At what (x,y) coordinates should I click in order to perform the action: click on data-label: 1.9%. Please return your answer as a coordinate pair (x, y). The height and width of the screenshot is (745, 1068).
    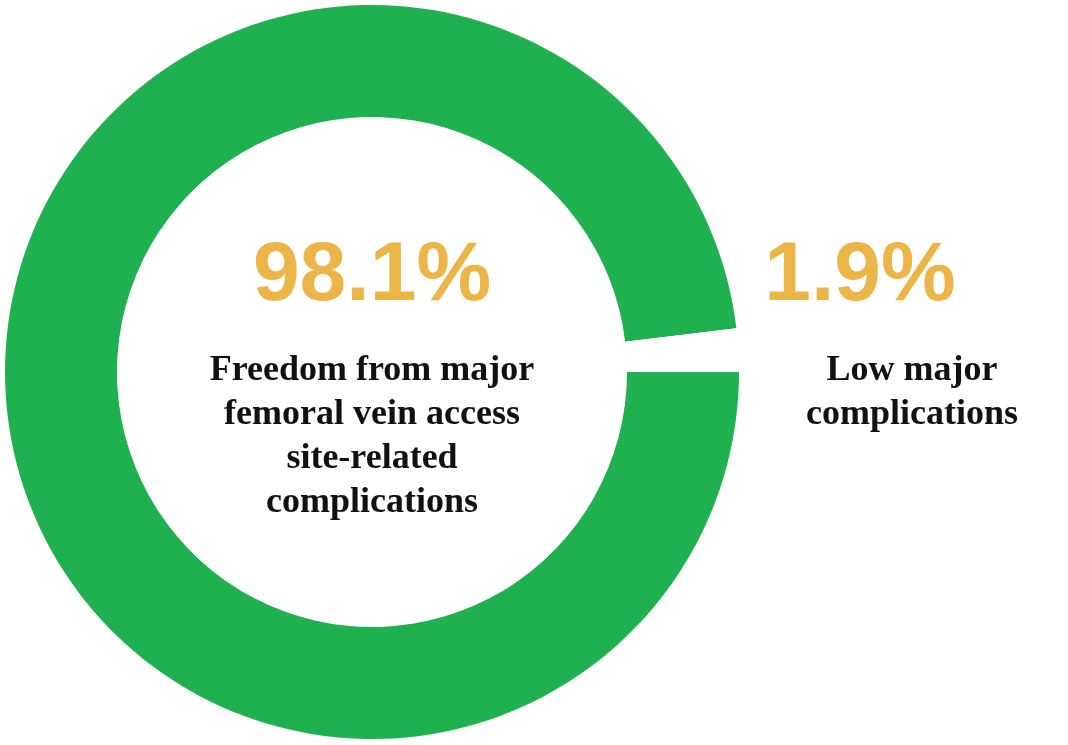
    Looking at the image, I should click on (860, 271).